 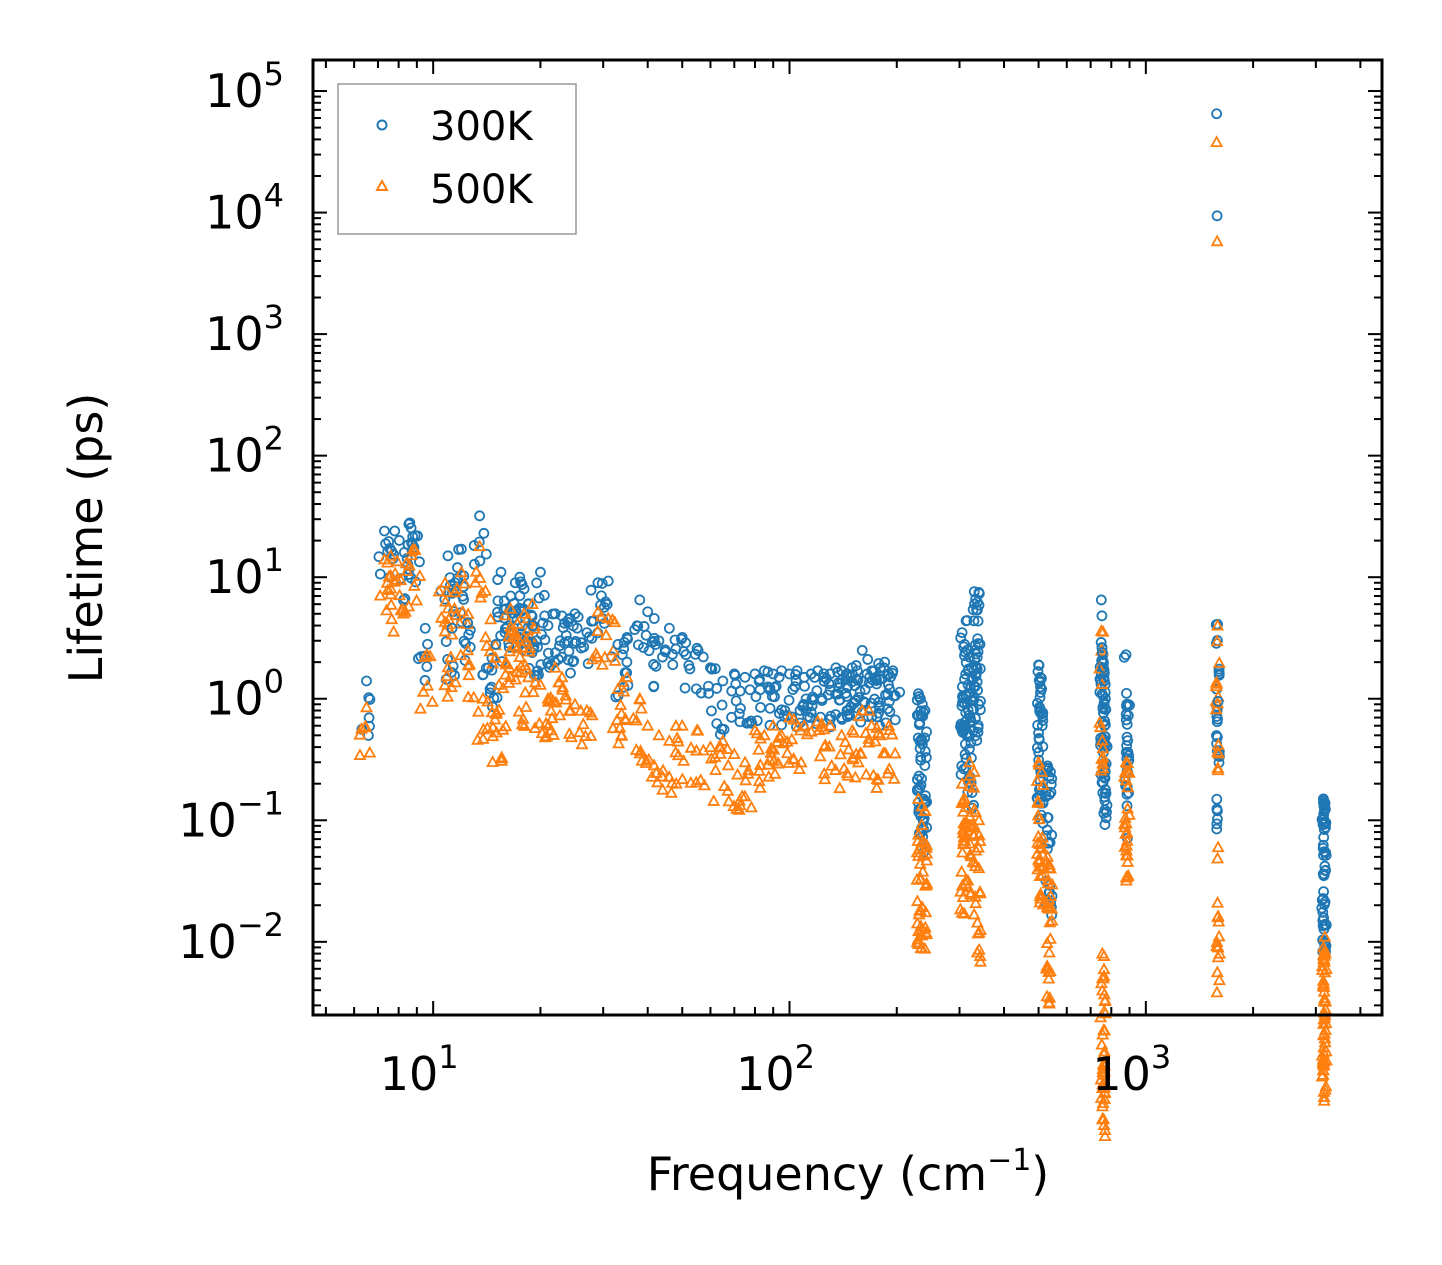 What do you see at coordinates (274, 196) in the screenshot?
I see `y-tick-exponent: 4` at bounding box center [274, 196].